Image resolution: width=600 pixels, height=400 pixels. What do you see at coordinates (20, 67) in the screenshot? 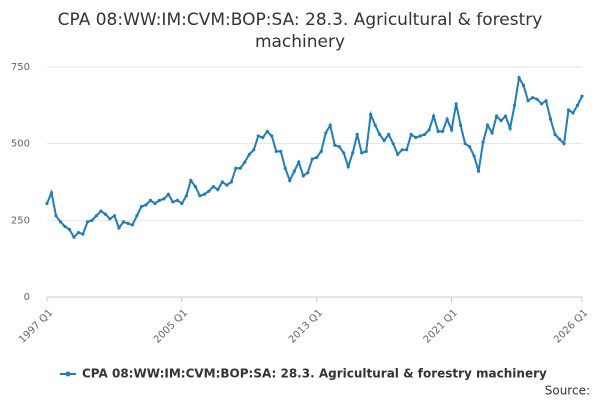
I see `y-tick-label: 750` at bounding box center [20, 67].